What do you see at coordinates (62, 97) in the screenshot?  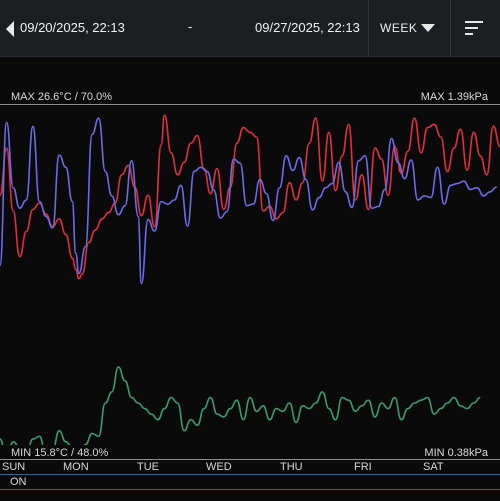 I see `max-left-label: MAX 26.6°C / 70.0%` at bounding box center [62, 97].